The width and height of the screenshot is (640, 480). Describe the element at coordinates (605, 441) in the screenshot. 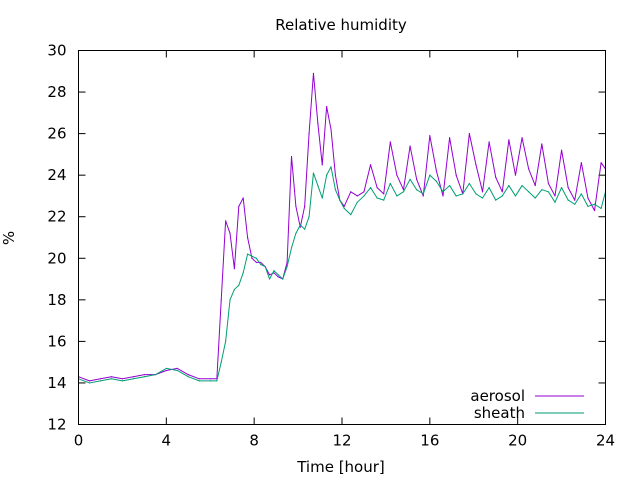

I see `x-tick-label: 24` at that location.